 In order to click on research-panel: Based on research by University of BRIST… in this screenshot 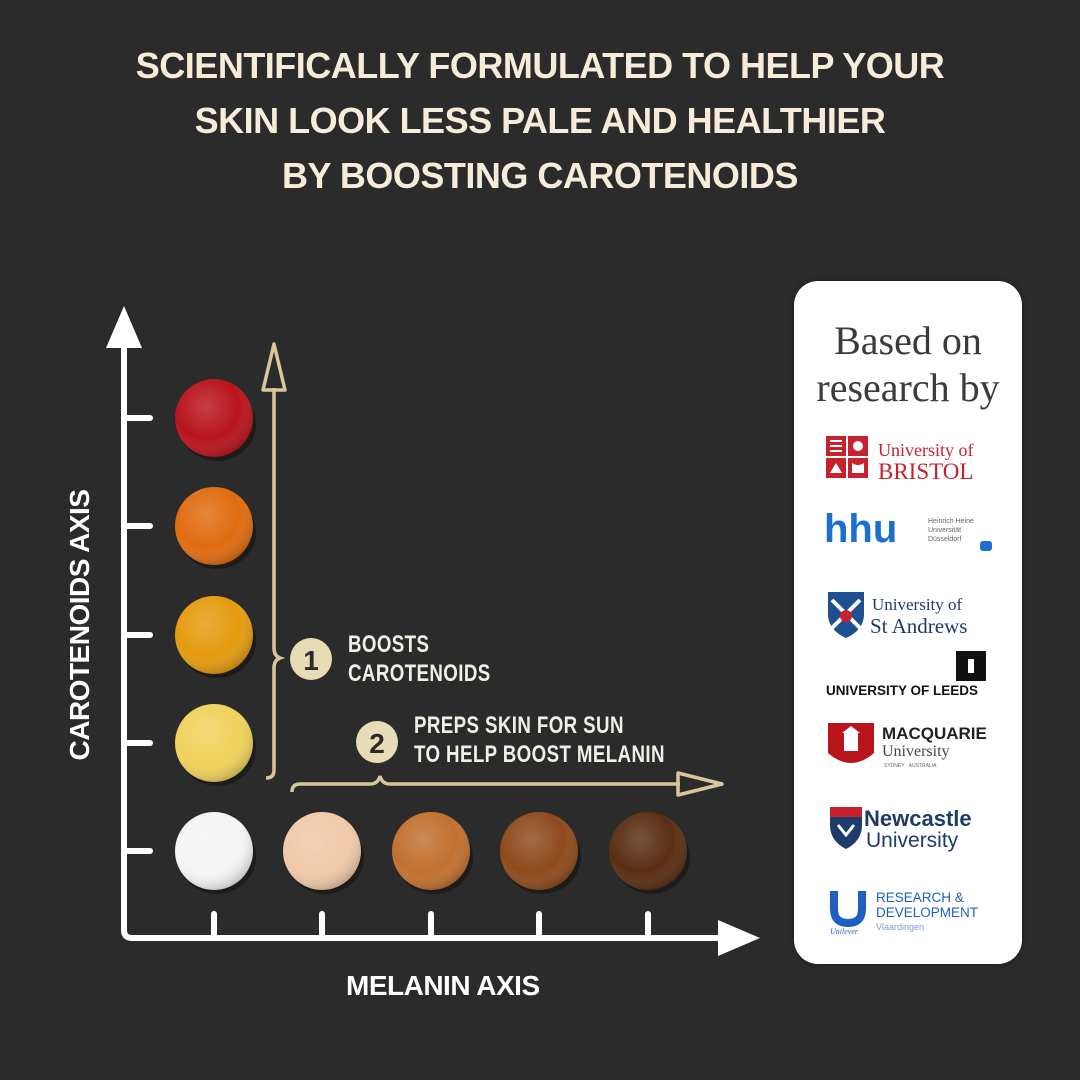, I will do `click(908, 622)`.